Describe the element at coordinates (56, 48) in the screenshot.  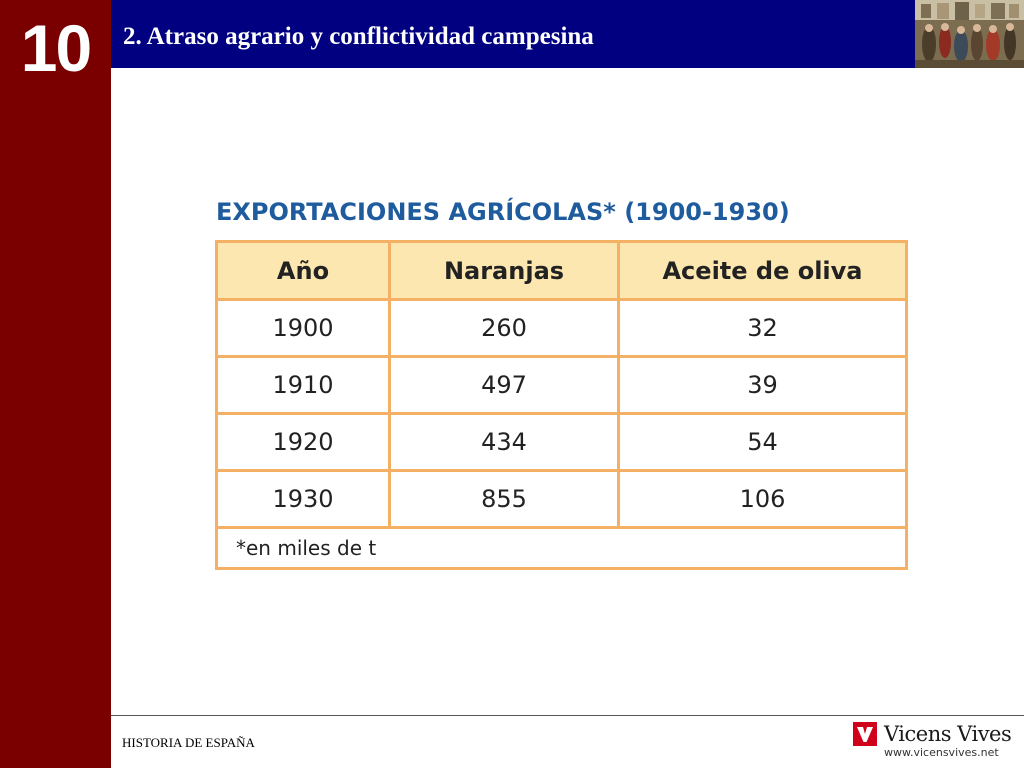
I see `chapter-number: 10` at that location.